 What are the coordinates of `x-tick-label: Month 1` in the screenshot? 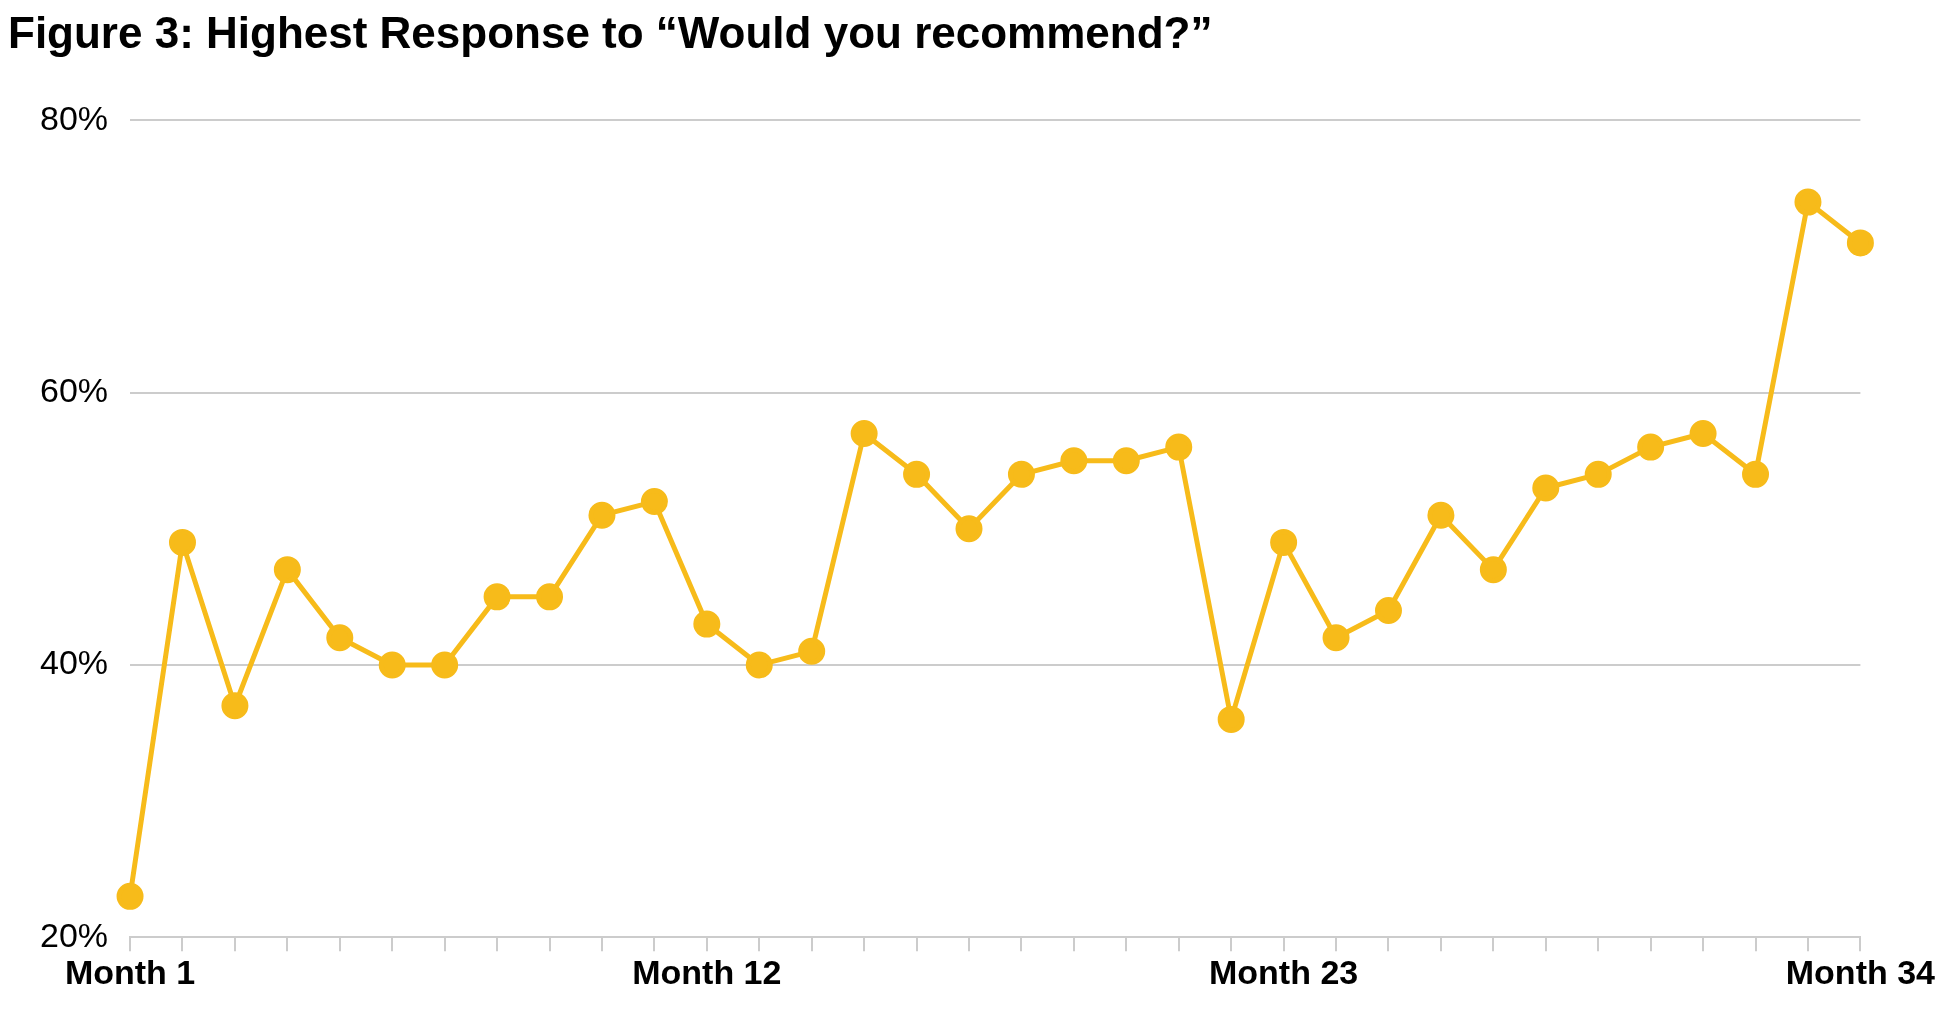 It's located at (130, 971).